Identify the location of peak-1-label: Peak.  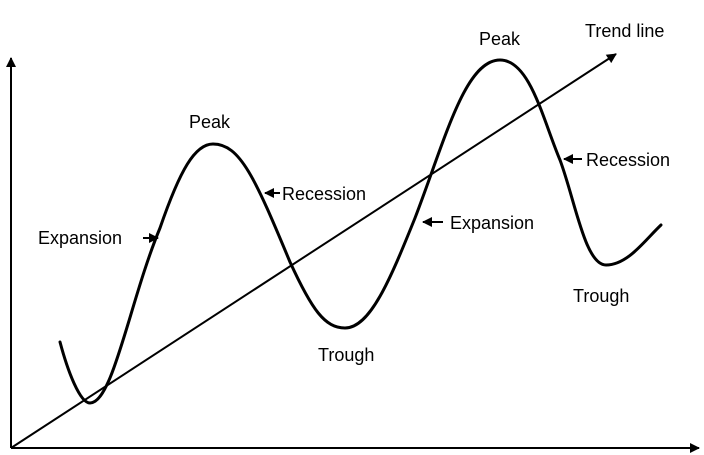
(210, 122).